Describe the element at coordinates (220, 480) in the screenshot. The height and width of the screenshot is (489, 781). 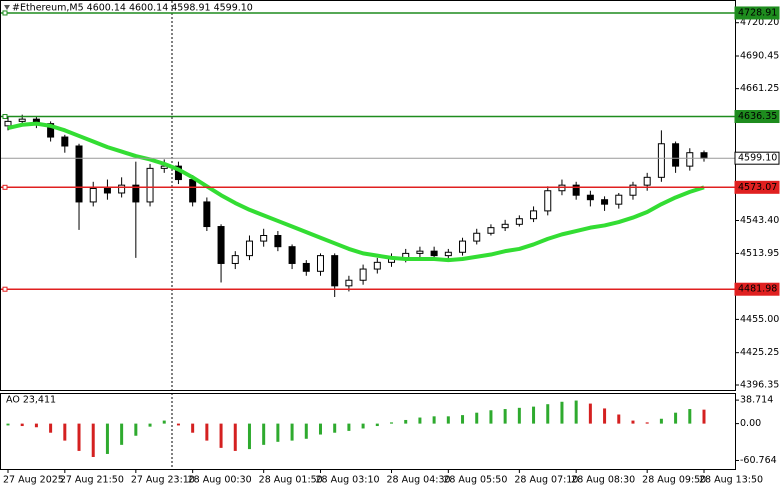
I see `x-tick-label: 28 Aug 00:30` at that location.